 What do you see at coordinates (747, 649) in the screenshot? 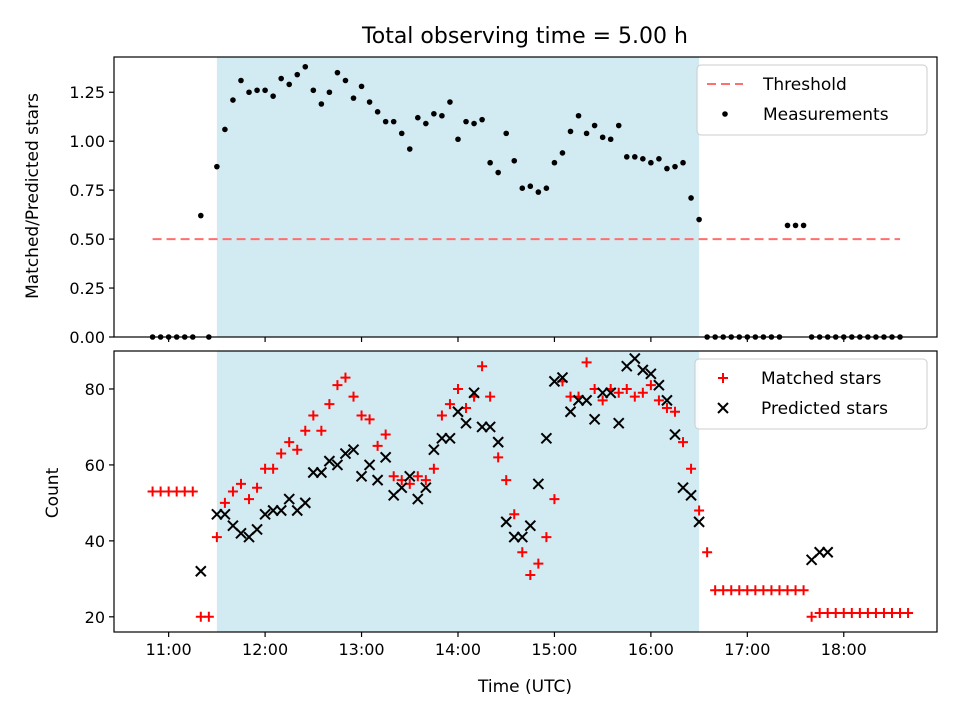
I see `x-tick-label: 17:00` at bounding box center [747, 649].